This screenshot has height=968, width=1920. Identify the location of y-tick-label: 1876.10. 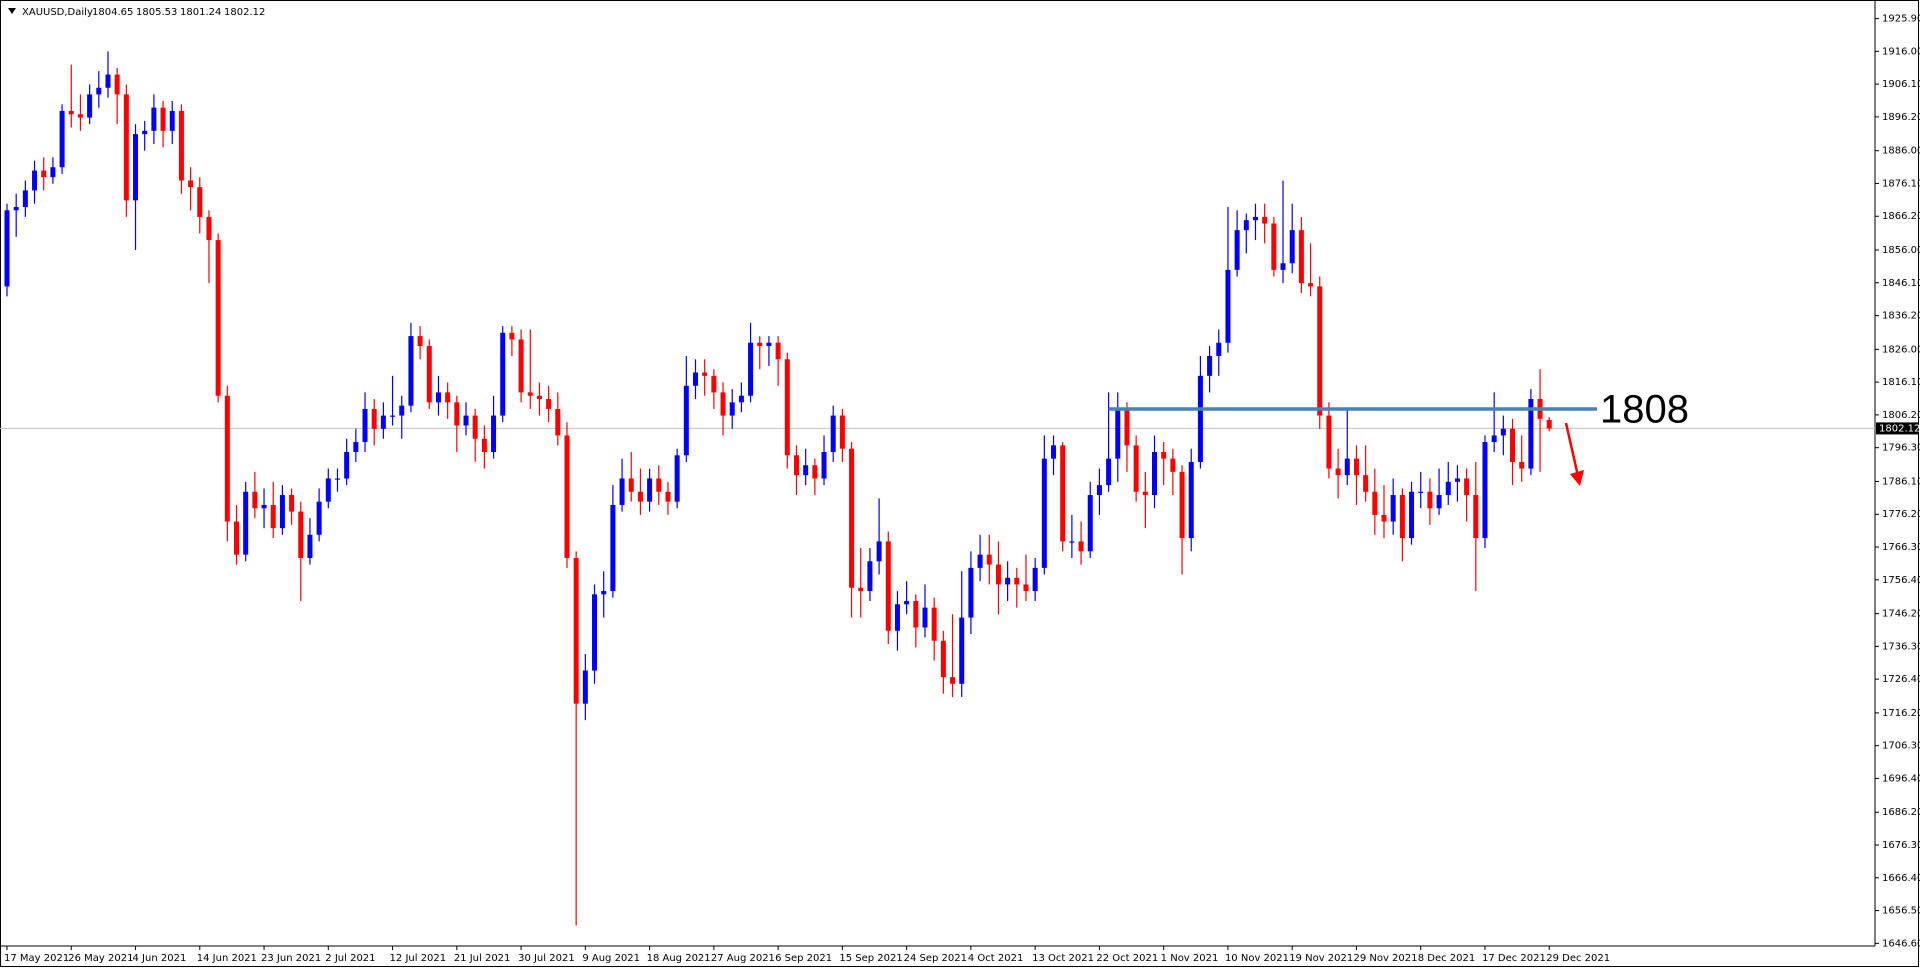
(1901, 183).